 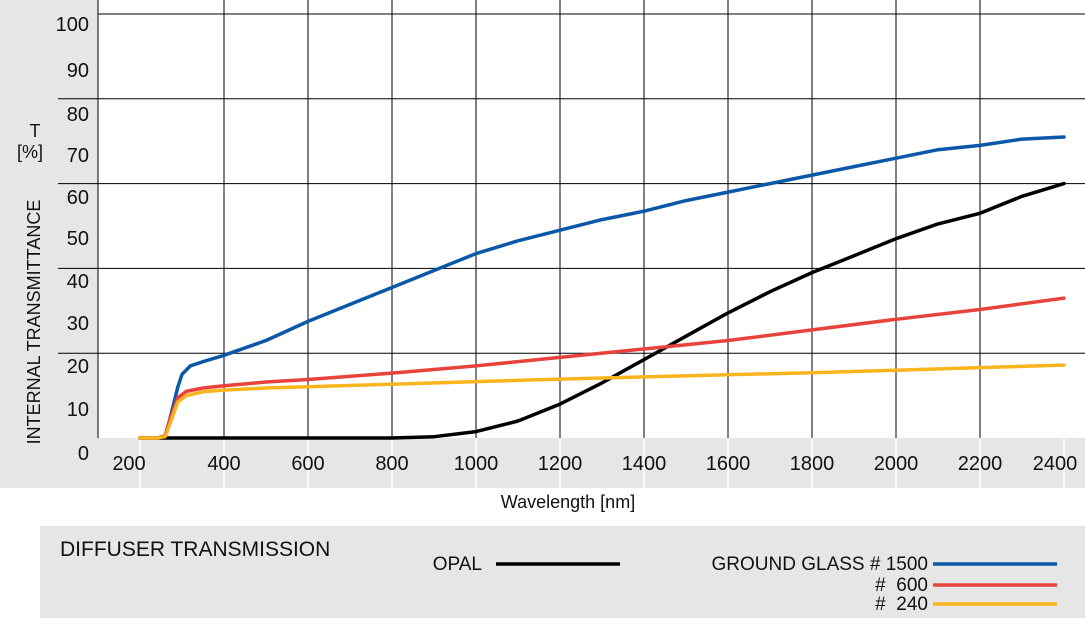 What do you see at coordinates (78, 367) in the screenshot?
I see `y-tick-label-20: 20` at bounding box center [78, 367].